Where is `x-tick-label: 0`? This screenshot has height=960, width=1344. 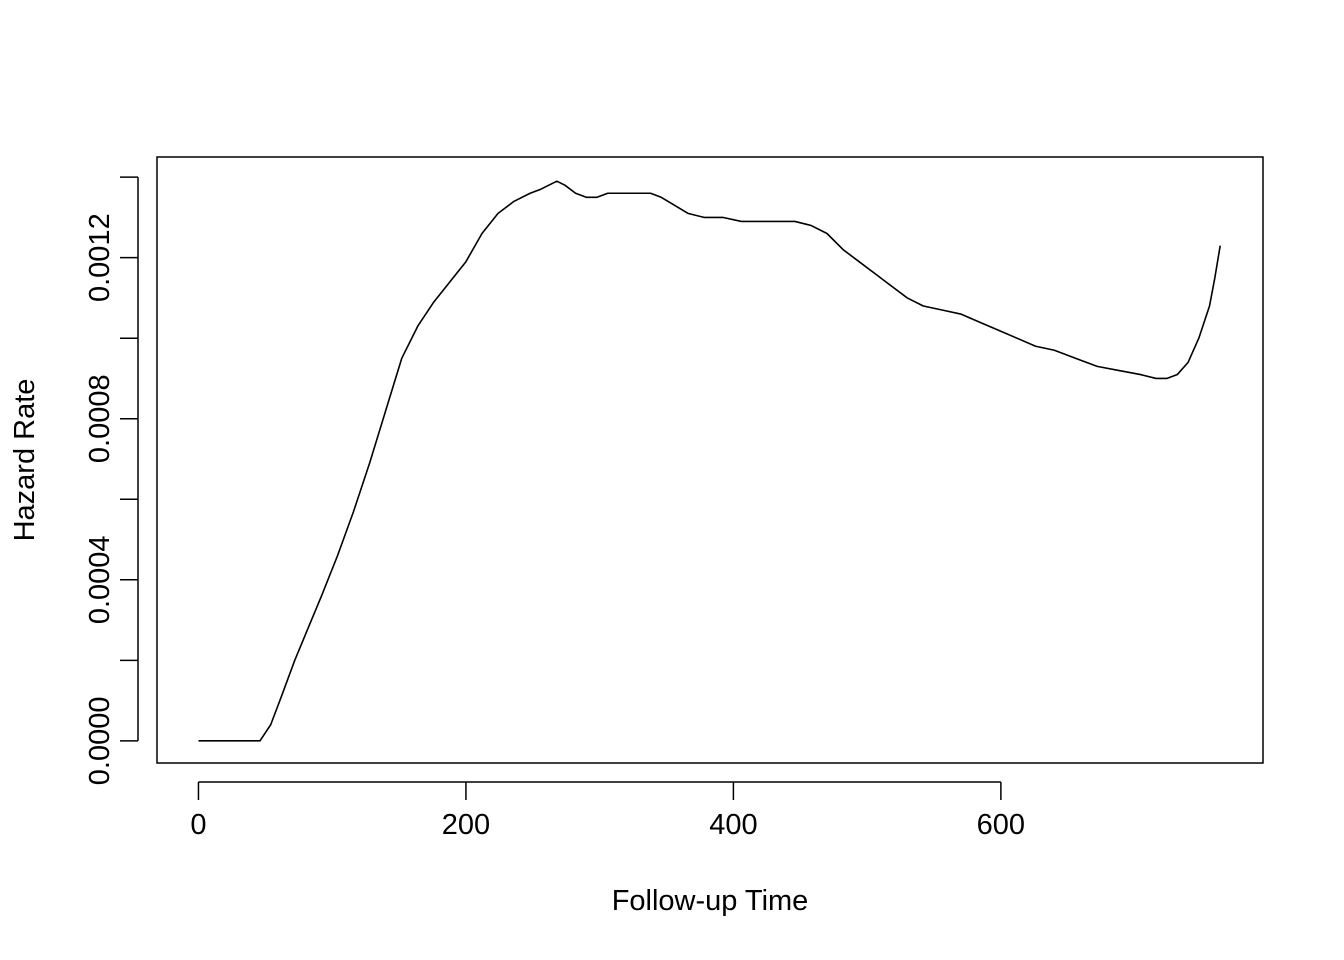
x-tick-label: 0 is located at coordinates (198, 825).